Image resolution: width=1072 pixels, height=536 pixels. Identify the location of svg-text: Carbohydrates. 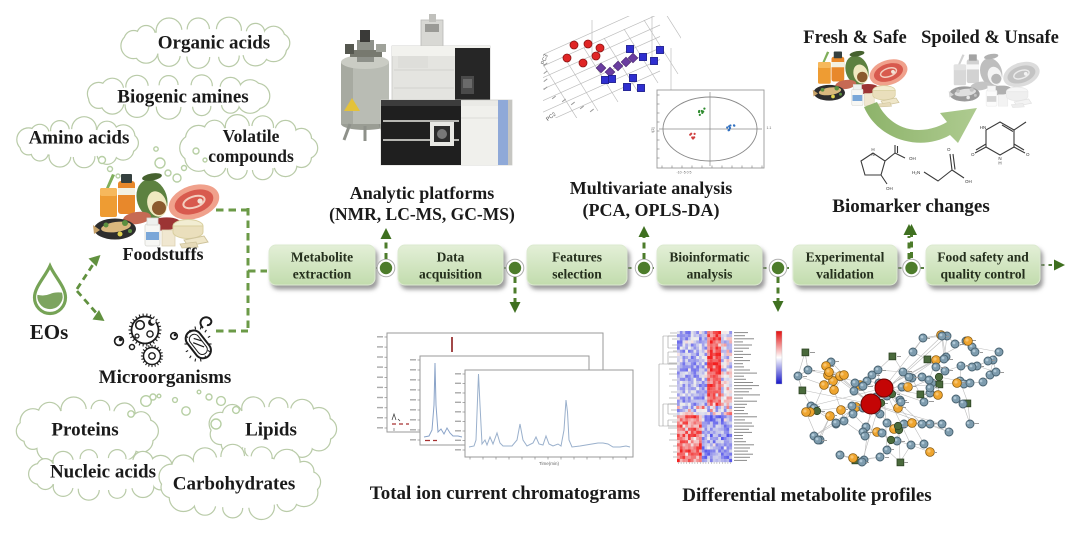
(234, 484).